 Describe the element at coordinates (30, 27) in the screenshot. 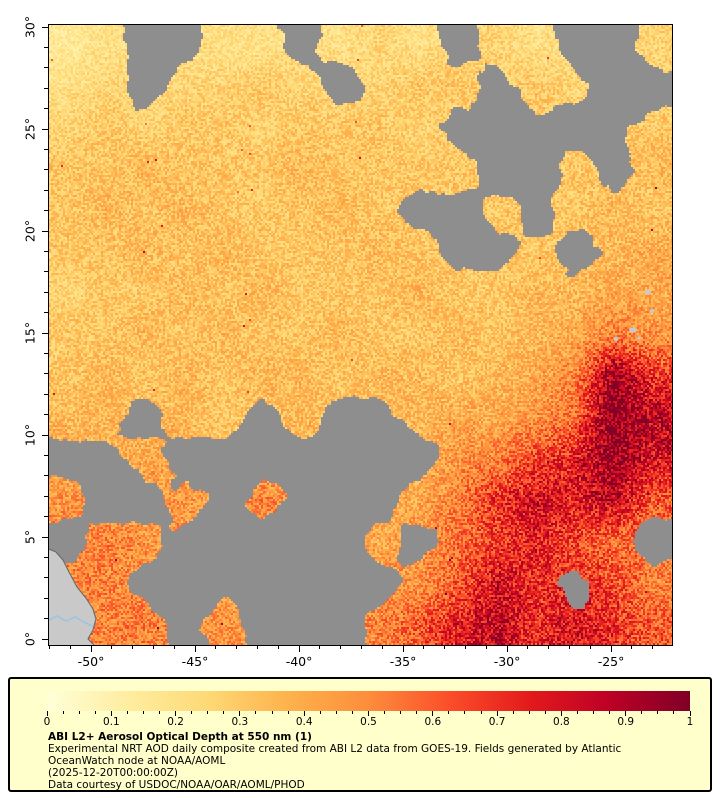

I see `y-tick-label: 30°` at that location.